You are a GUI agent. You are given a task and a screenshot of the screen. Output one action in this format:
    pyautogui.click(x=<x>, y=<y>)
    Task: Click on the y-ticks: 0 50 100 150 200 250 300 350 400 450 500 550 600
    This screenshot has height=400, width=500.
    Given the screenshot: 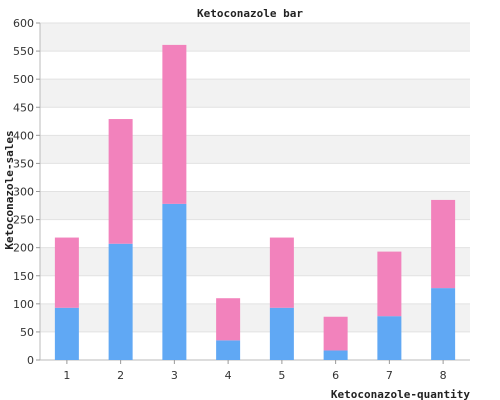 What is the action you would take?
    pyautogui.click(x=26, y=192)
    